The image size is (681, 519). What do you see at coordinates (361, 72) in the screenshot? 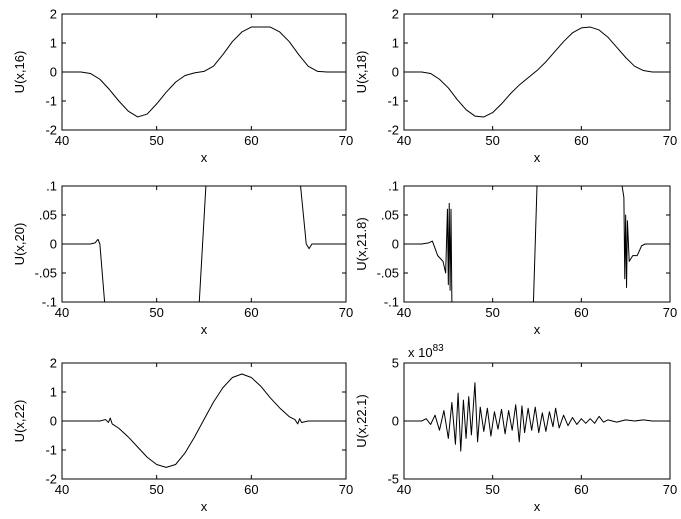
I see `y-axis-label: U(x,18)` at bounding box center [361, 72].